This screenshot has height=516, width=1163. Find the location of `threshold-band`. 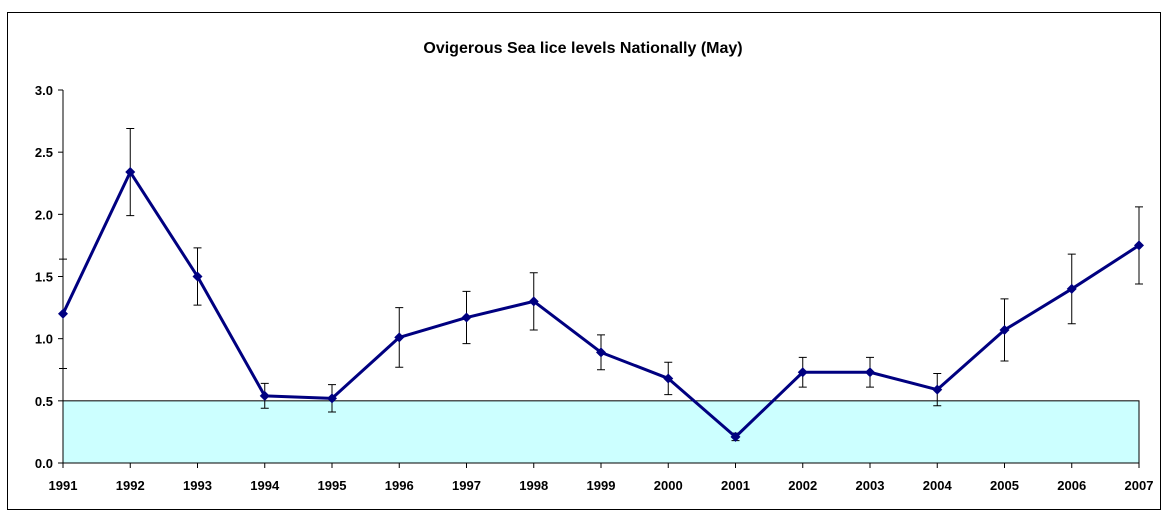

threshold-band is located at coordinates (601, 432).